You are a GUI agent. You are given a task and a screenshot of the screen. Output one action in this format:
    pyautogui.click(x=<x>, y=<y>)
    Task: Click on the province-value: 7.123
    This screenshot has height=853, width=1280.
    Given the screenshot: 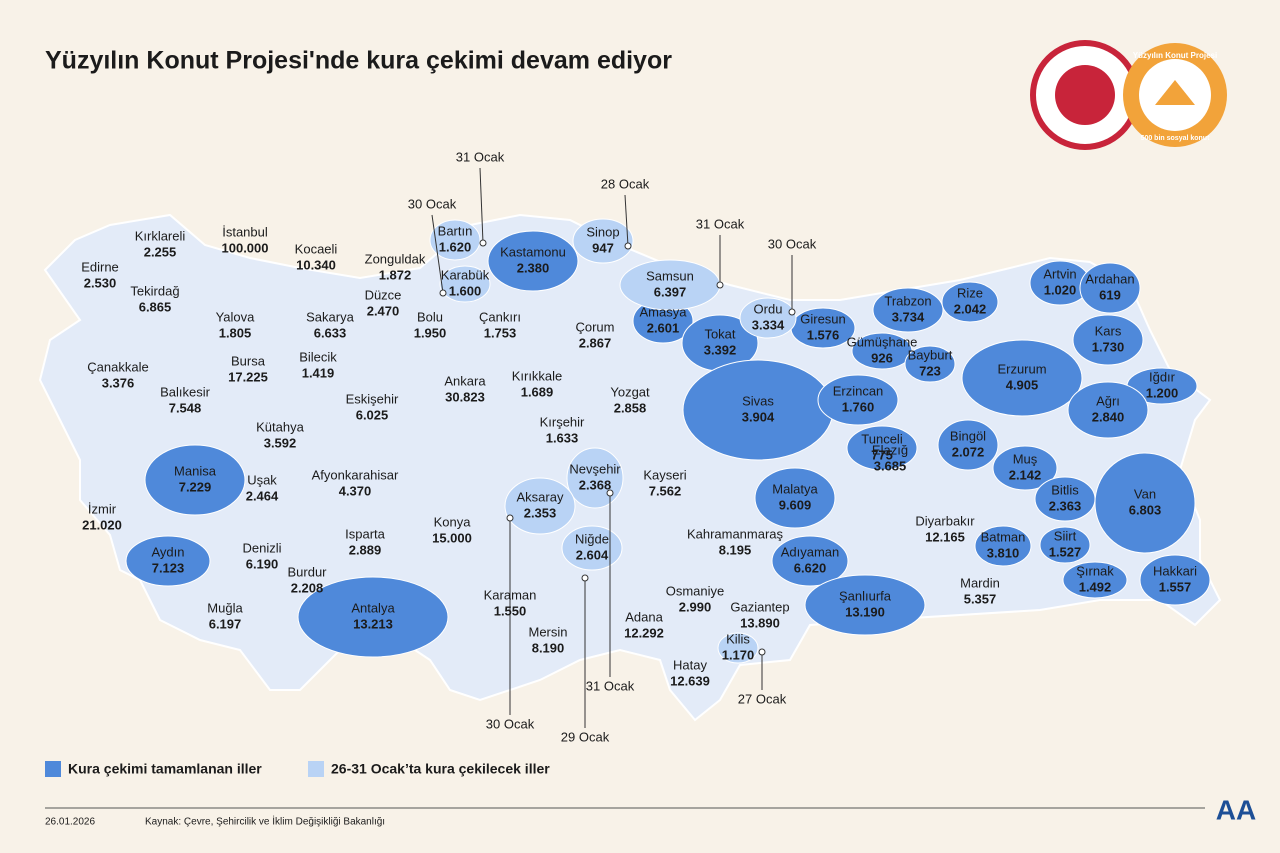 What is the action you would take?
    pyautogui.click(x=168, y=567)
    